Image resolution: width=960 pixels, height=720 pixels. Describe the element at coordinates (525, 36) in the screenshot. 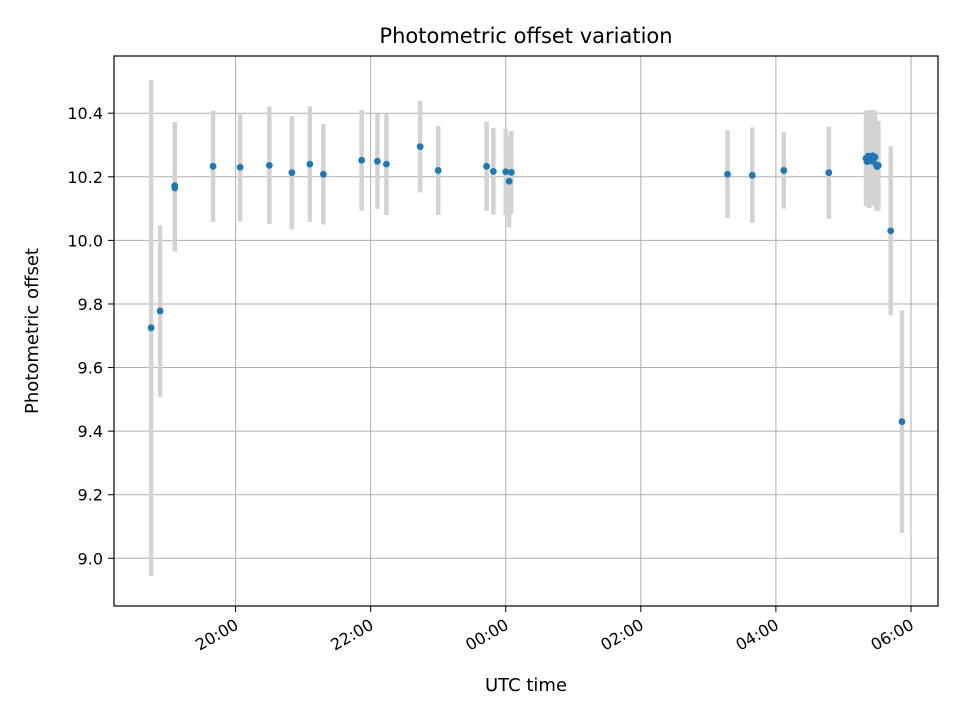

I see `chart-title: Photometric offset variation` at that location.